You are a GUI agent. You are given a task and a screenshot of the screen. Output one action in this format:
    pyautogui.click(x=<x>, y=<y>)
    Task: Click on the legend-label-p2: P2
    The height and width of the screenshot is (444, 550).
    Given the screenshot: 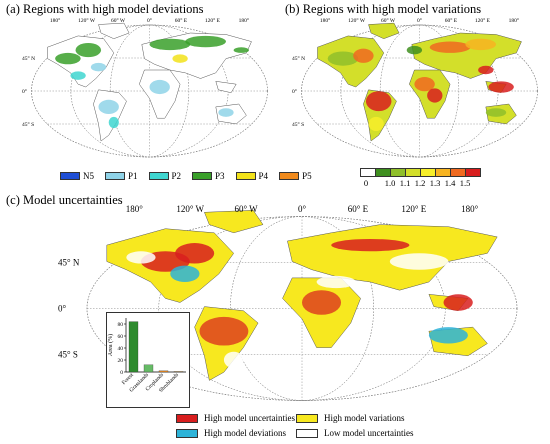 What is the action you would take?
    pyautogui.click(x=176, y=176)
    